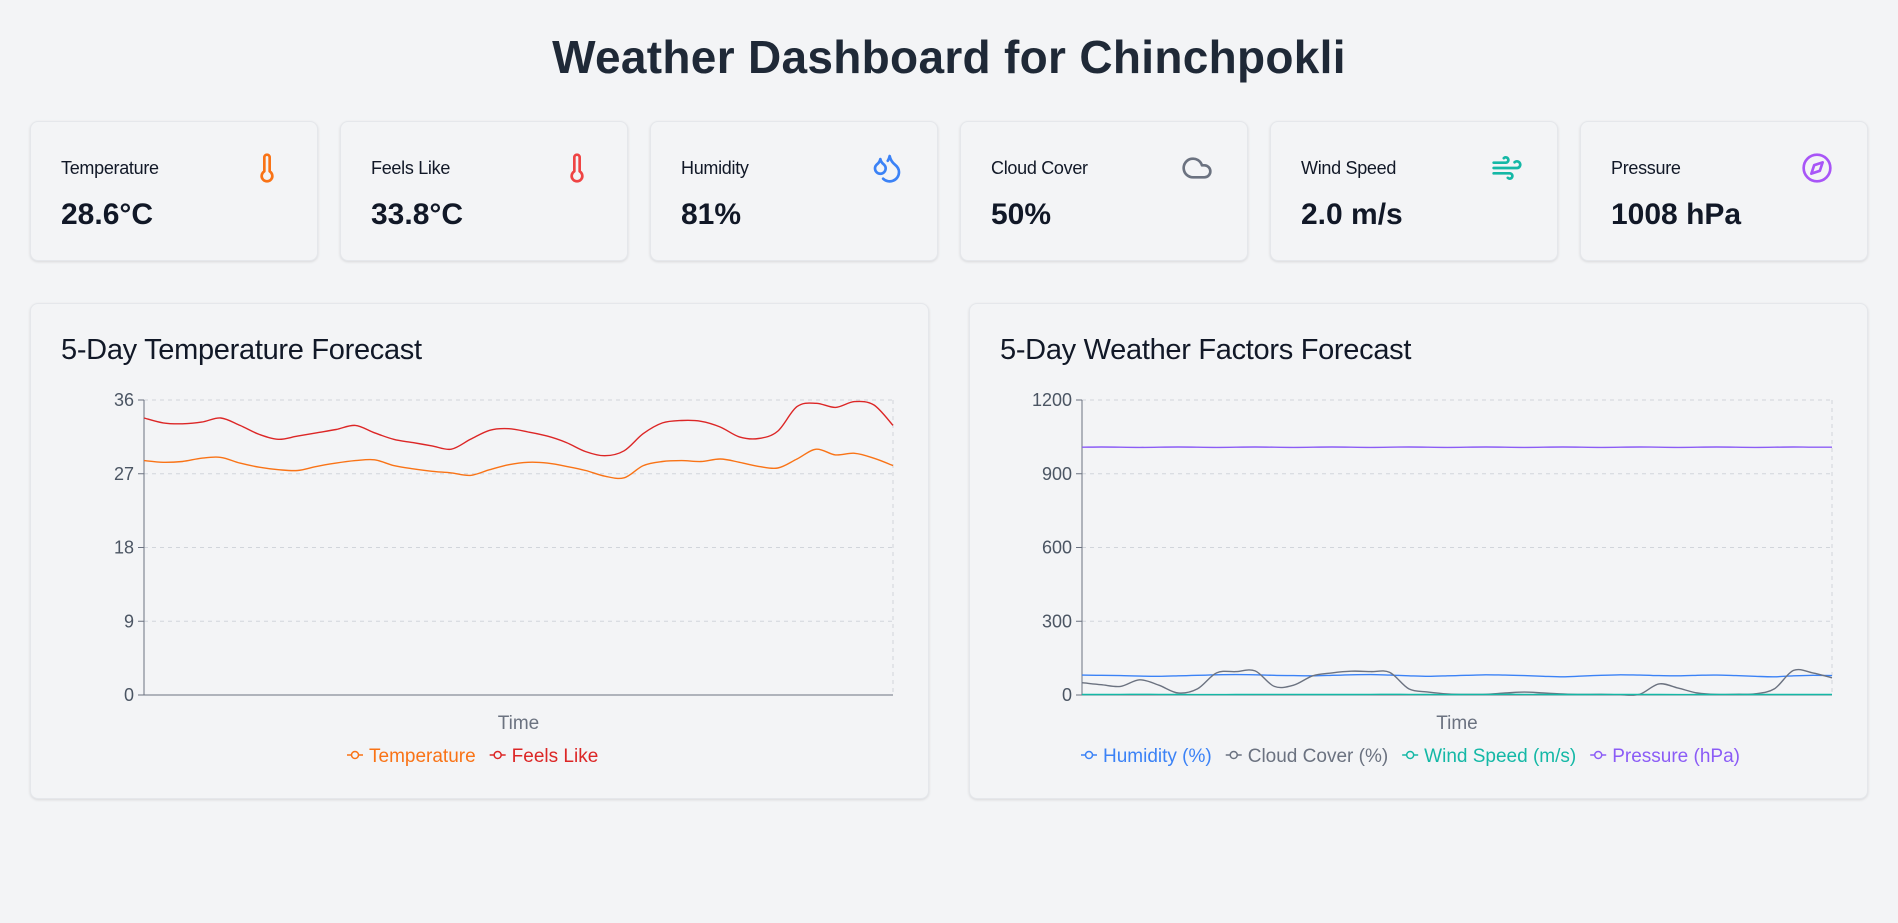  I want to click on series-line-humidity, so click(1457, 675).